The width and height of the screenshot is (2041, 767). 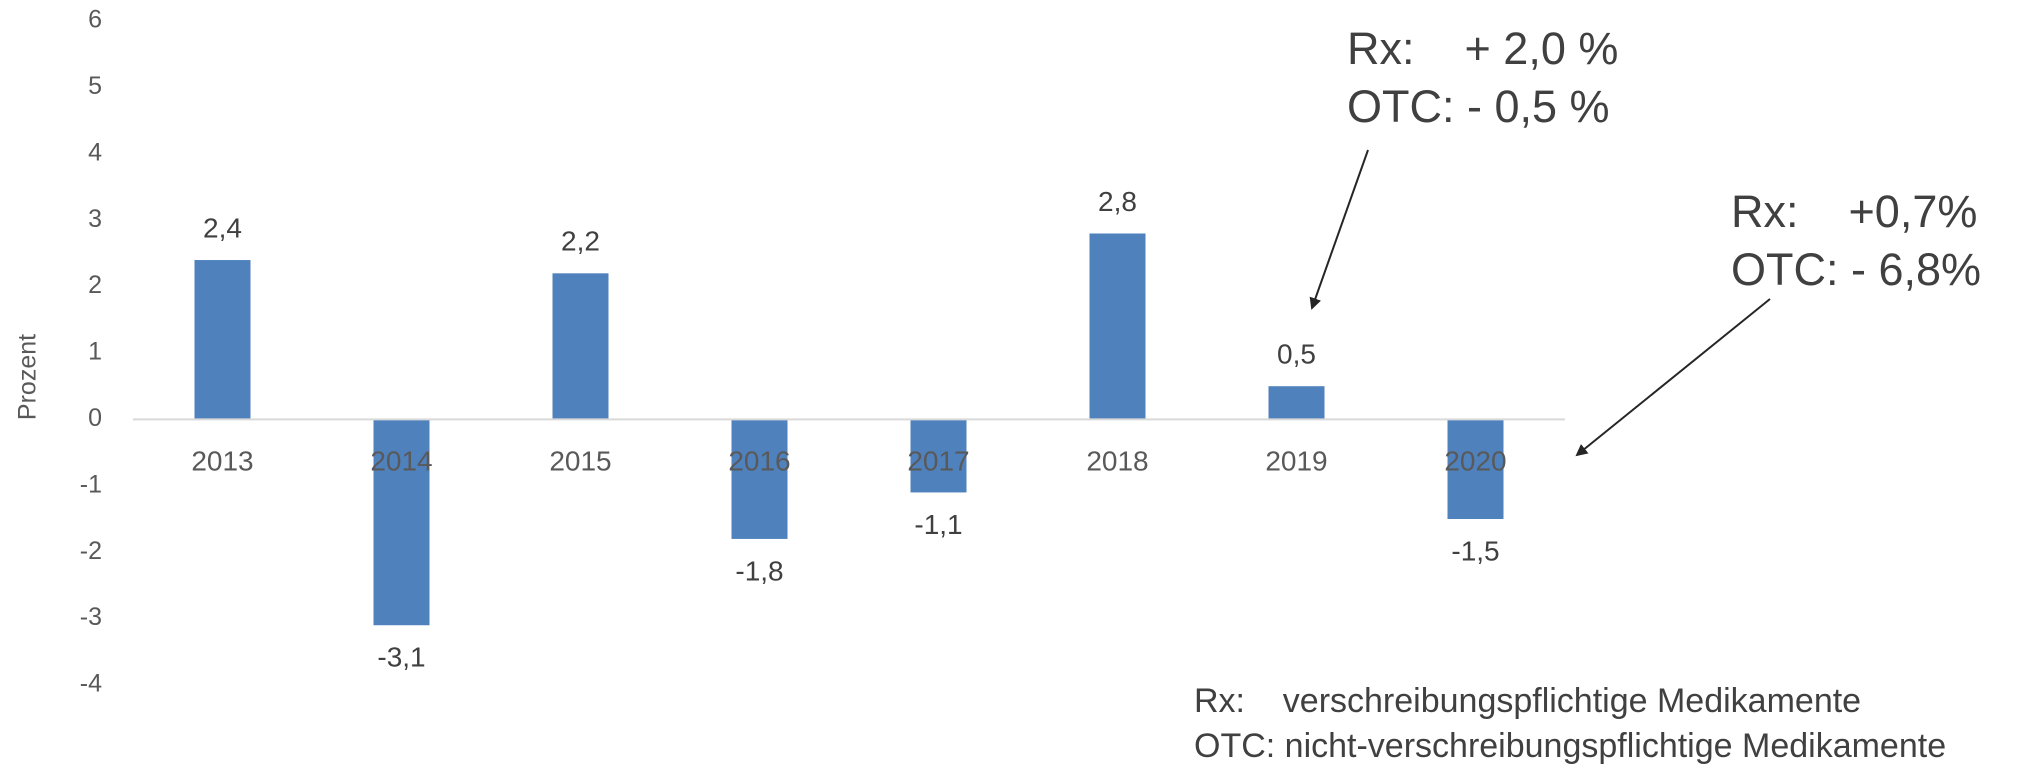 I want to click on y-tick-label: 2, so click(x=95, y=285).